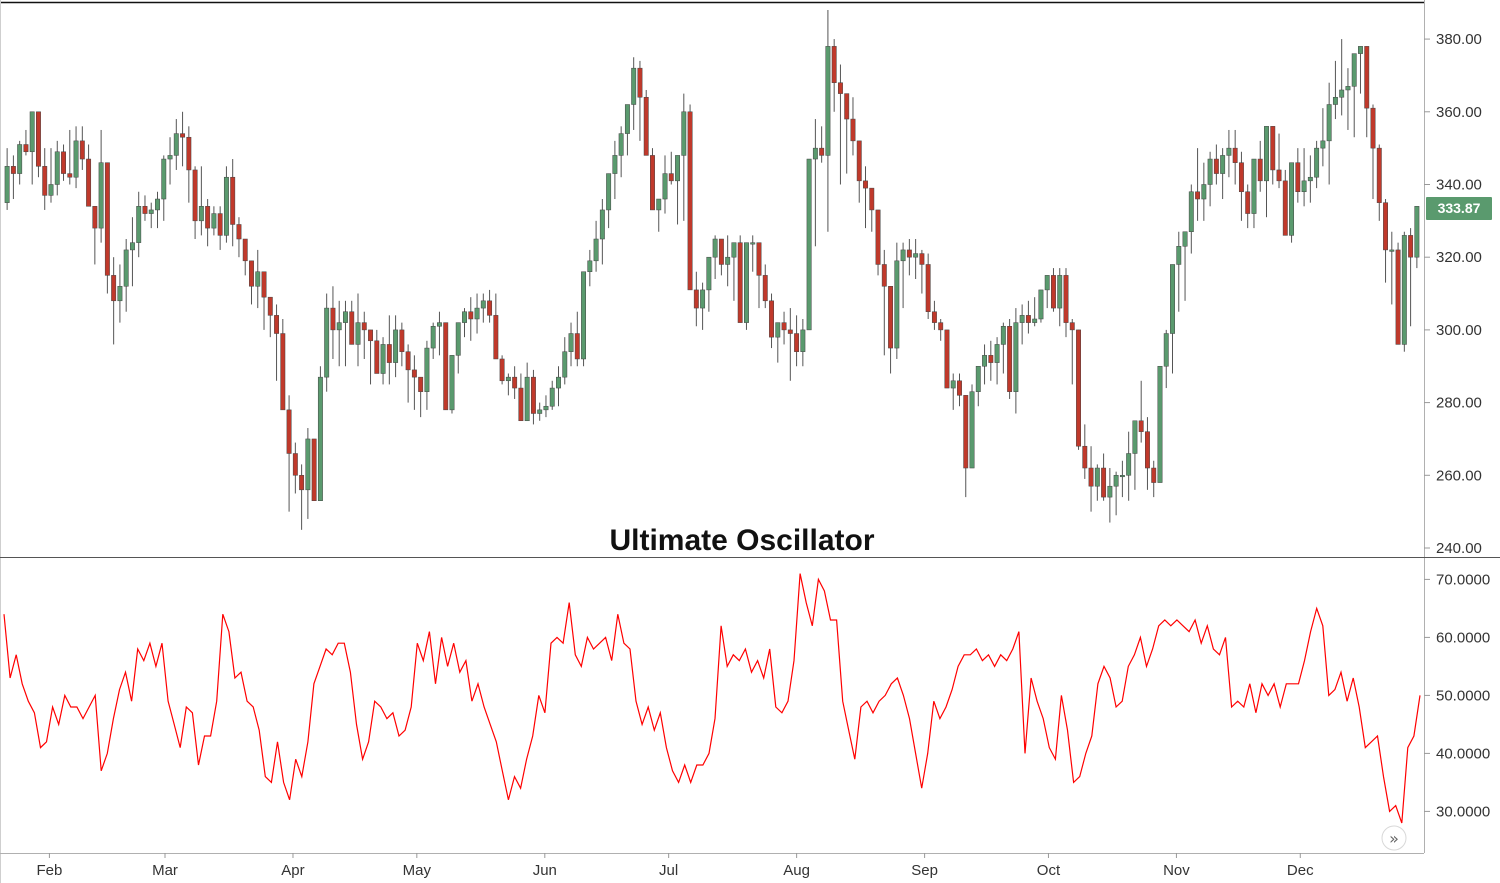 This screenshot has height=883, width=1500. Describe the element at coordinates (1459, 208) in the screenshot. I see `last-price-badge-bg` at that location.